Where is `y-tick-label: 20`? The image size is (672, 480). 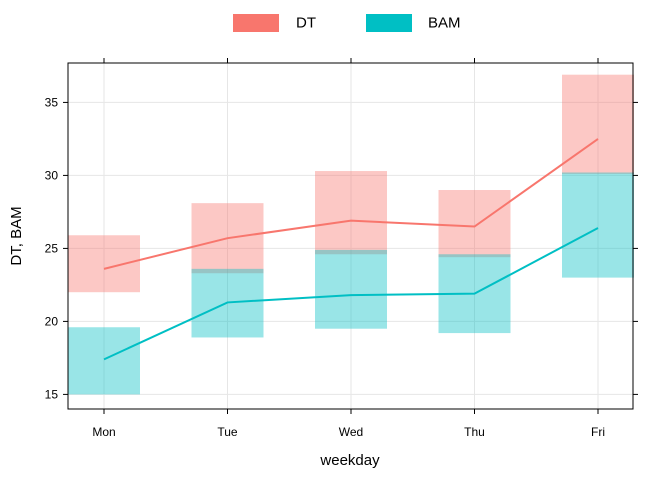
y-tick-label: 20 is located at coordinates (52, 321).